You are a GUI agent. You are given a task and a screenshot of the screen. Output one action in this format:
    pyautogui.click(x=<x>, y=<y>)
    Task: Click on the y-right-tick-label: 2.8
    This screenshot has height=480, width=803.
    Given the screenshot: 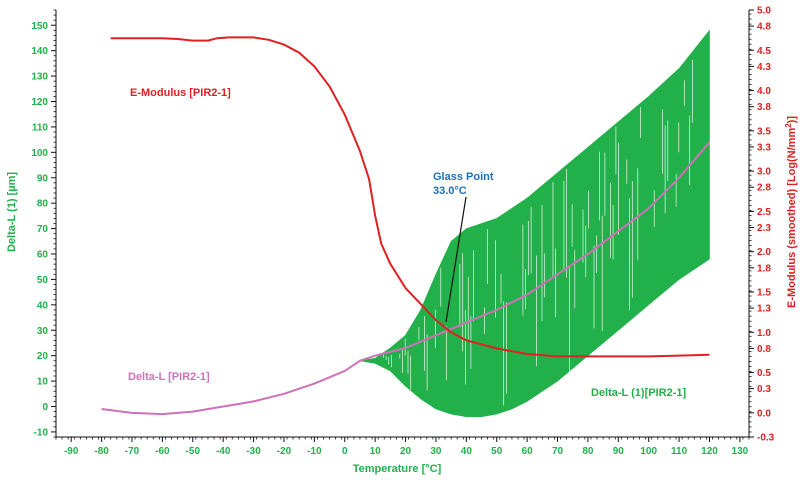 What is the action you would take?
    pyautogui.click(x=764, y=188)
    